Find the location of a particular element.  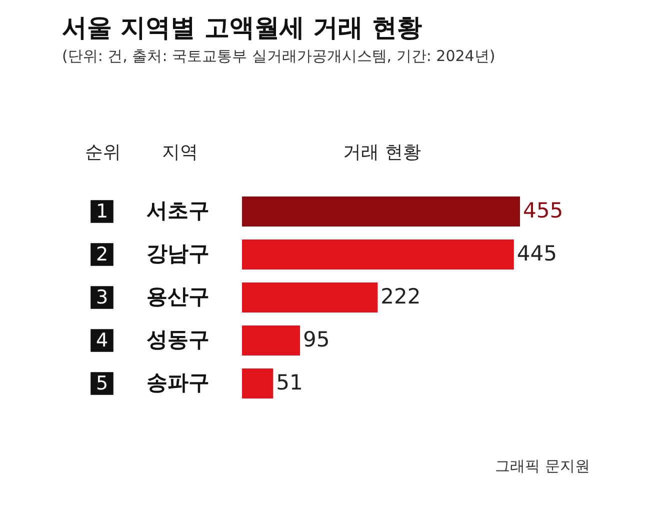

text: 3 is located at coordinates (102, 297).